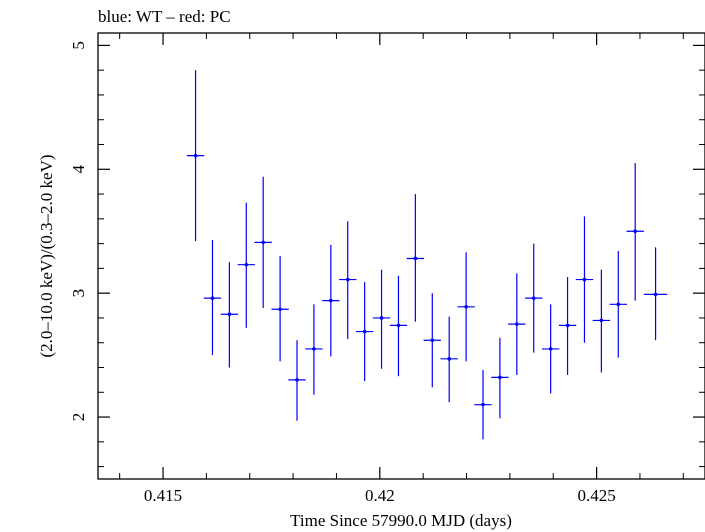  I want to click on chart-title: blue: WT – red: PC, so click(164, 16).